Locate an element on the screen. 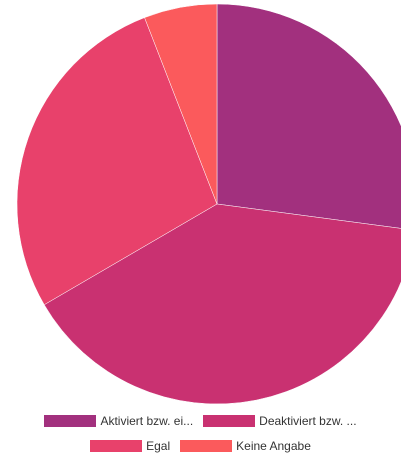 This screenshot has width=401, height=458. legend-swatch-keine-angabe is located at coordinates (206, 446).